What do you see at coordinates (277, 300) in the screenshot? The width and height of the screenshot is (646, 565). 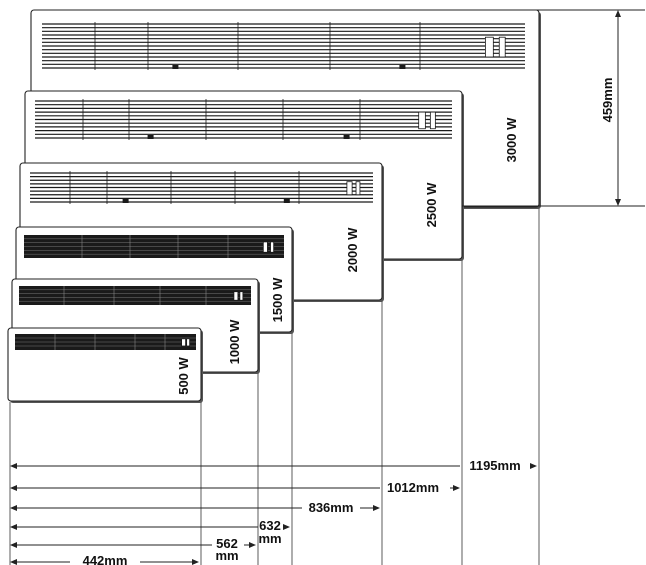 I see `power-label-1500: 1500 W` at bounding box center [277, 300].